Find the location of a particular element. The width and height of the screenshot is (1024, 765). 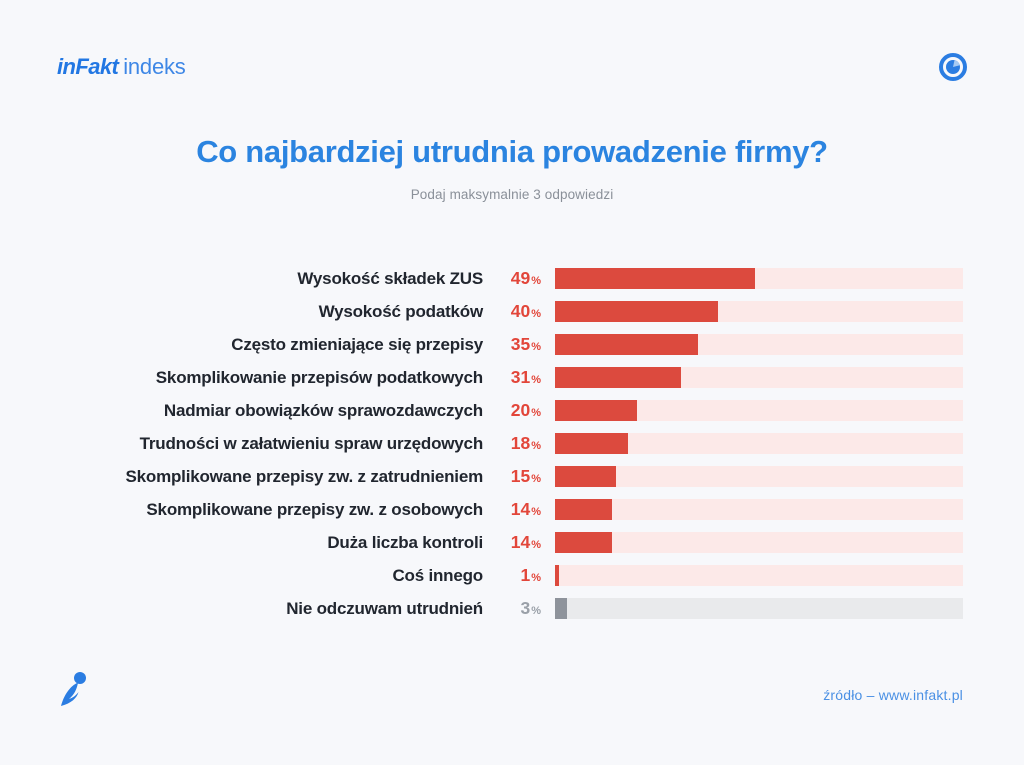

row-label: Duża liczba kontroli is located at coordinates (405, 542).